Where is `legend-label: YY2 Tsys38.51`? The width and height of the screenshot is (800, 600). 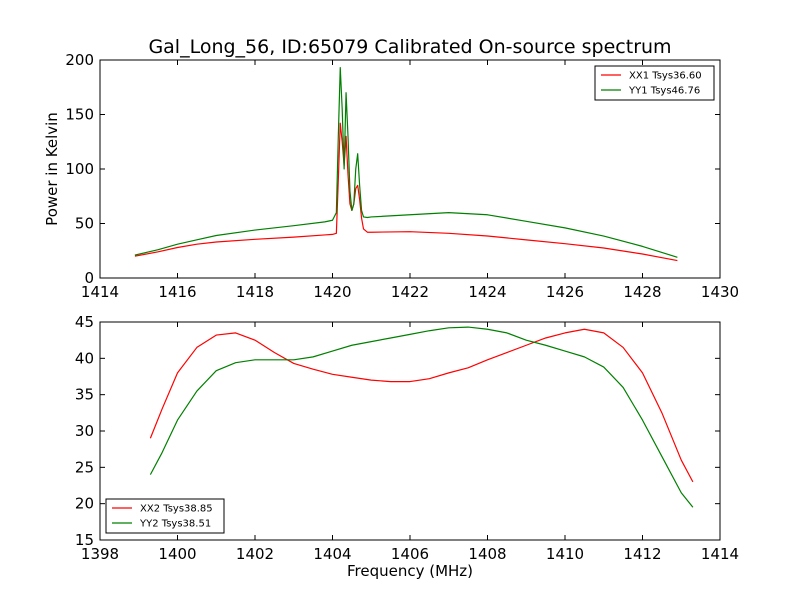 legend-label: YY2 Tsys38.51 is located at coordinates (175, 524).